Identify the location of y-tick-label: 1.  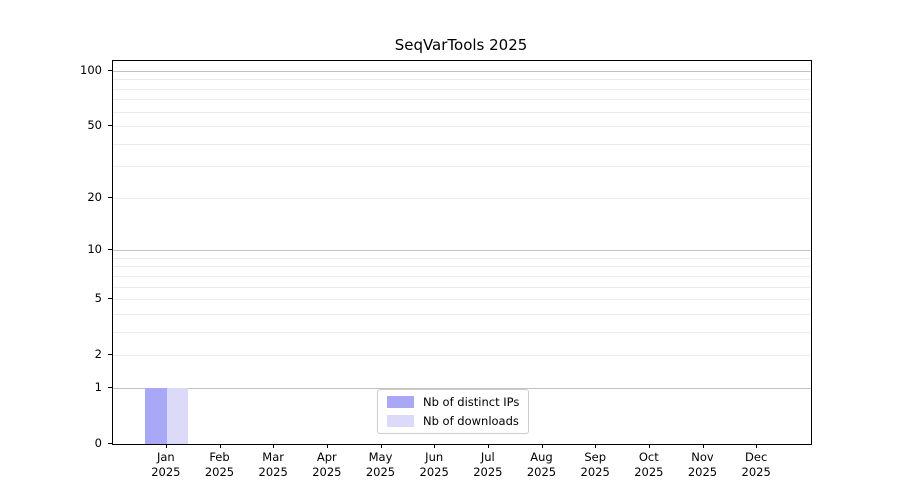
(98, 386).